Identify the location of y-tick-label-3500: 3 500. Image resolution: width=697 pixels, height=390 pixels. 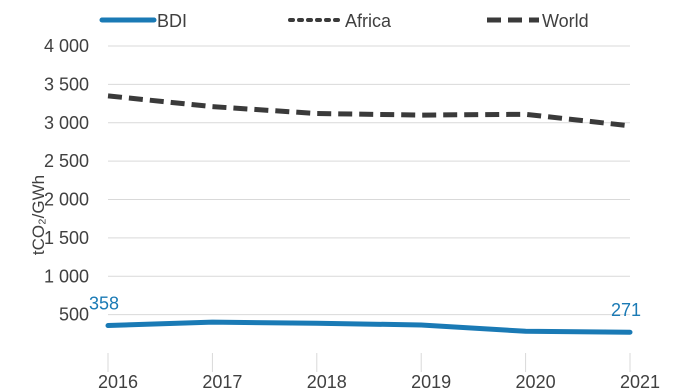
(66, 84).